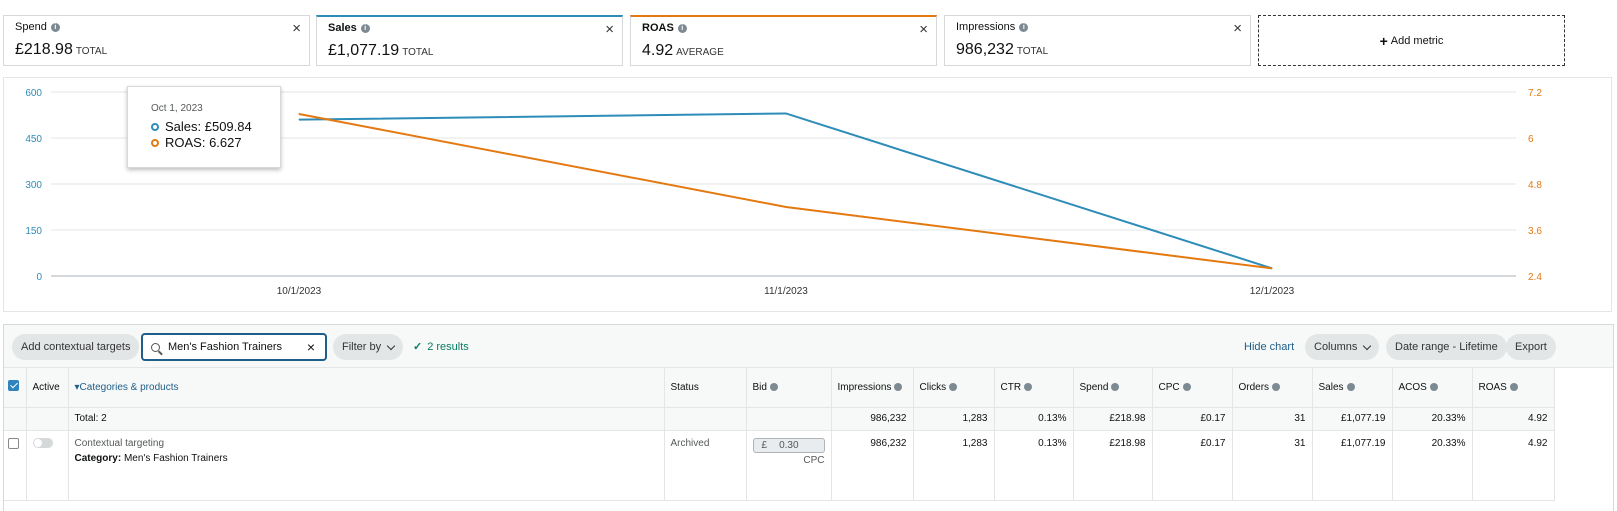 The height and width of the screenshot is (511, 1617). What do you see at coordinates (986, 27) in the screenshot?
I see `metric-name: Impressions` at bounding box center [986, 27].